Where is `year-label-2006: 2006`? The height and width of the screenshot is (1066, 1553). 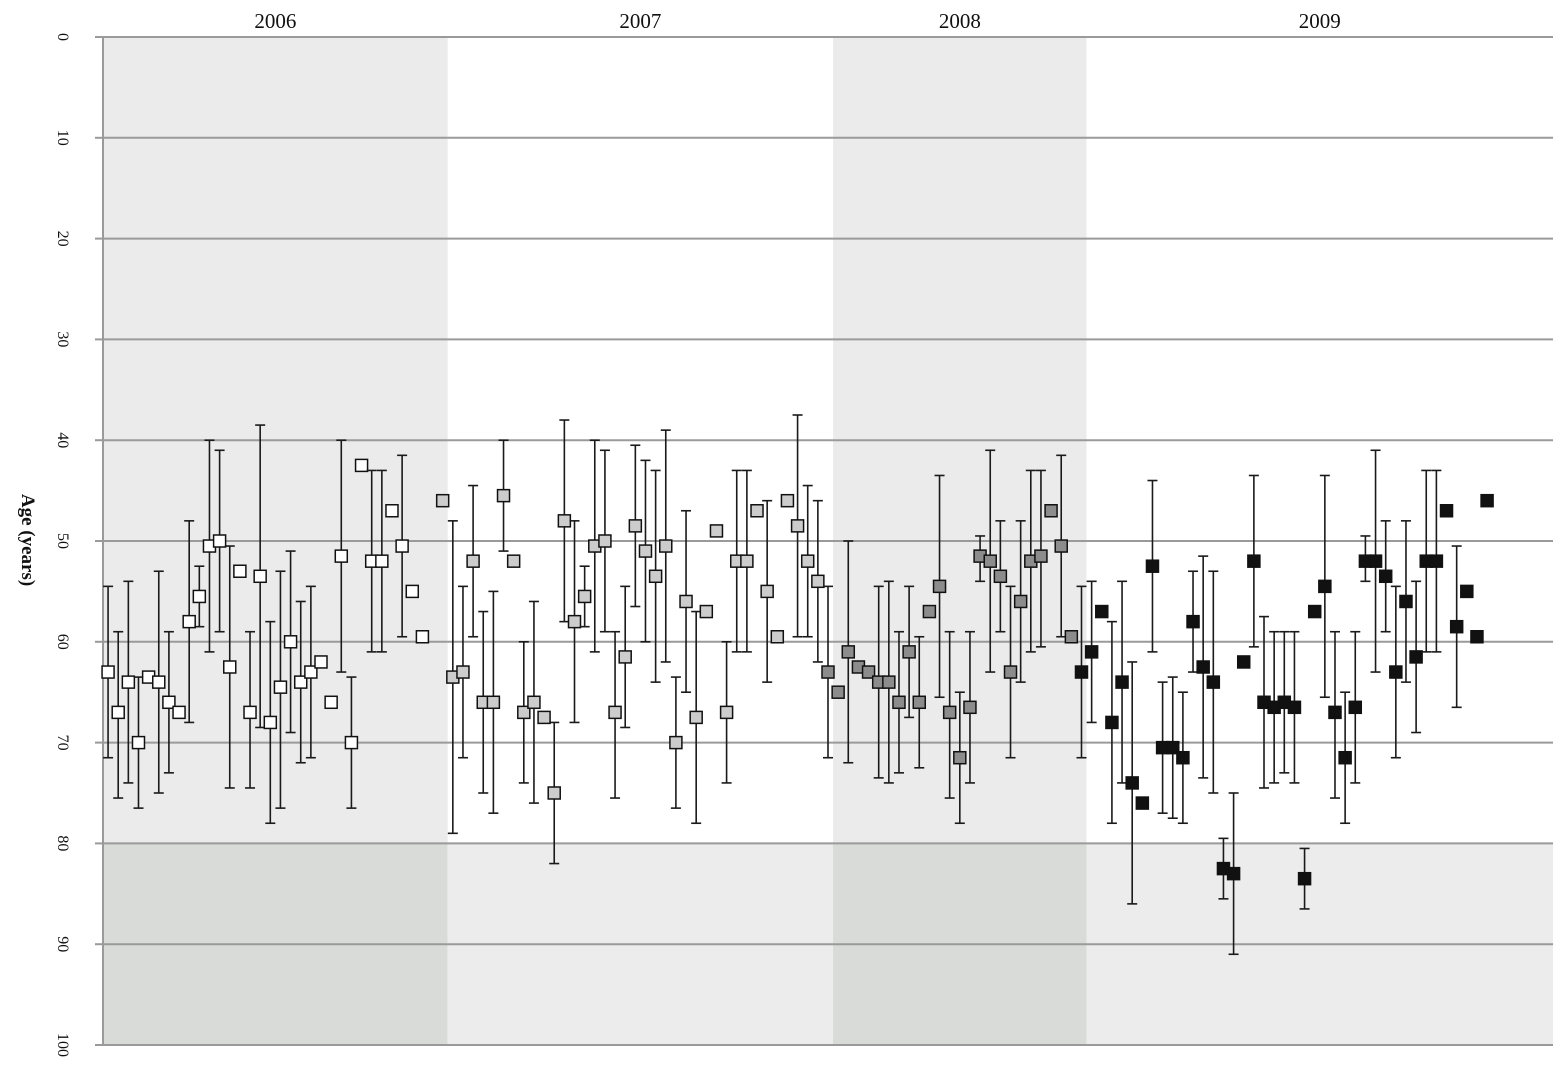
year-label-2006: 2006 is located at coordinates (275, 21).